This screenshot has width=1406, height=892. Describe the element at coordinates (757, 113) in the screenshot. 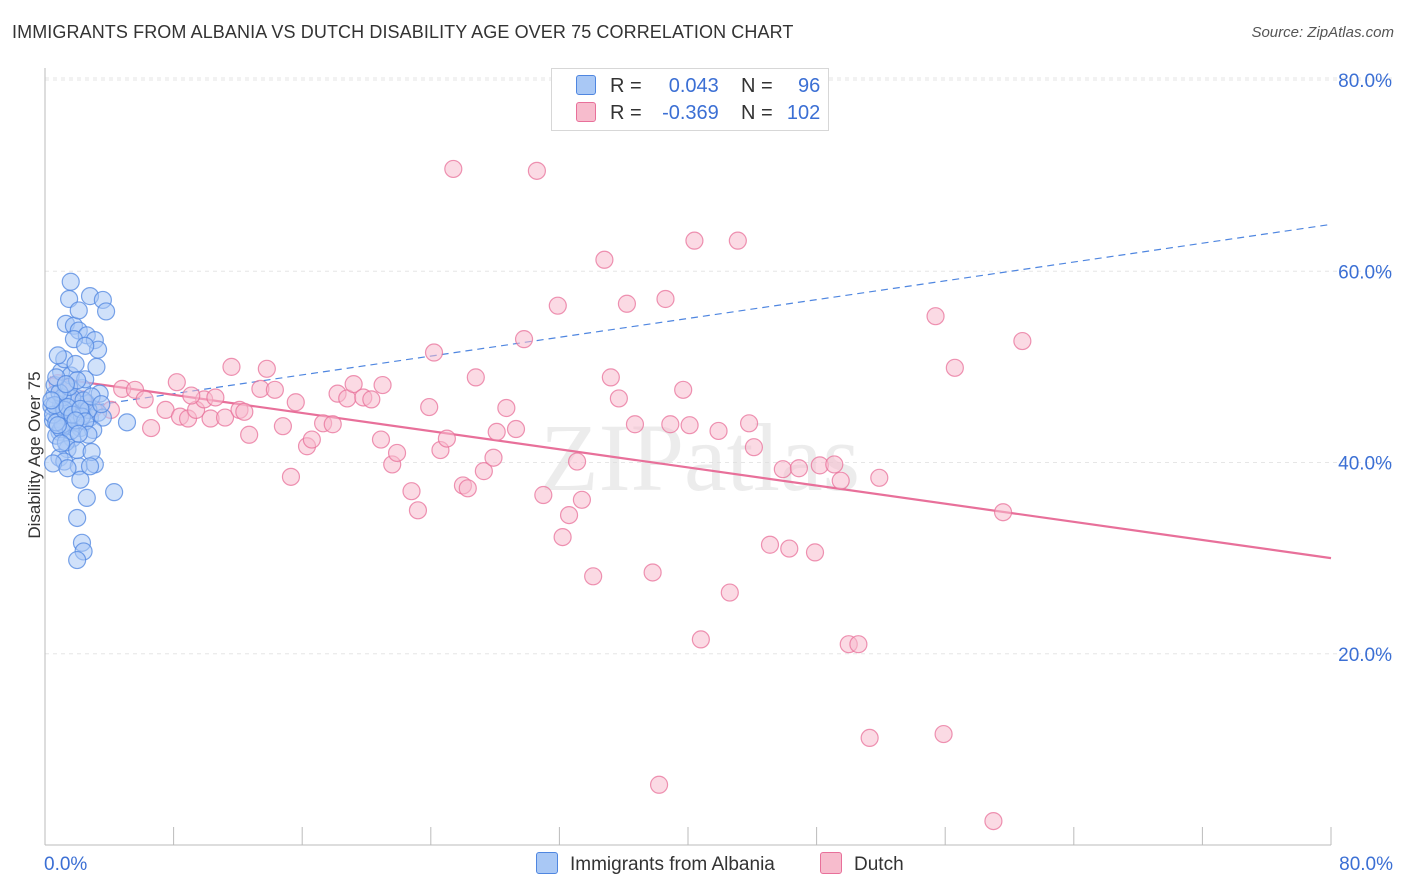

I see `n-label: N =` at that location.